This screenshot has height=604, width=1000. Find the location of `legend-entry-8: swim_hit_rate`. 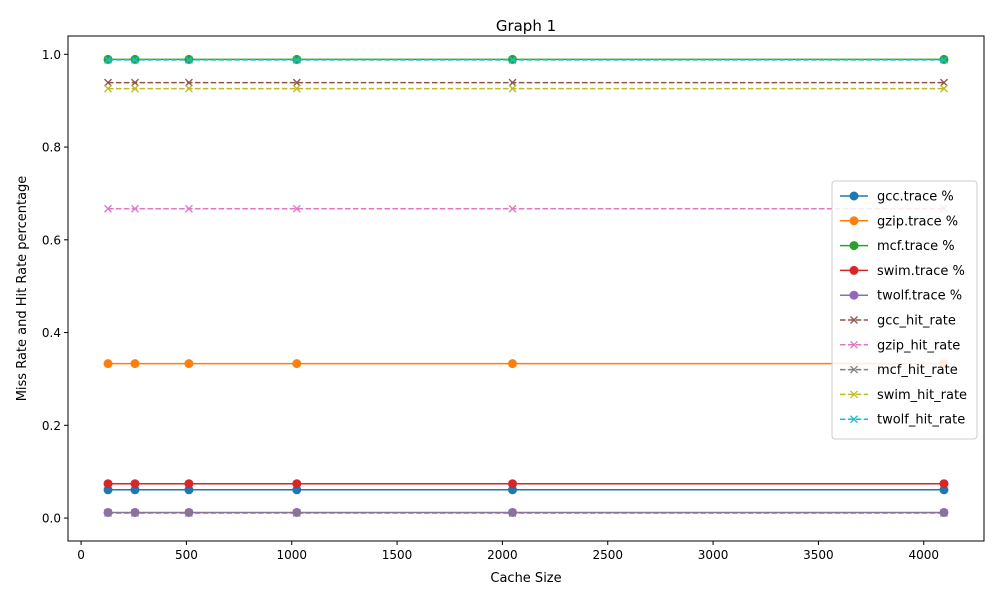

legend-entry-8: swim_hit_rate is located at coordinates (903, 395).